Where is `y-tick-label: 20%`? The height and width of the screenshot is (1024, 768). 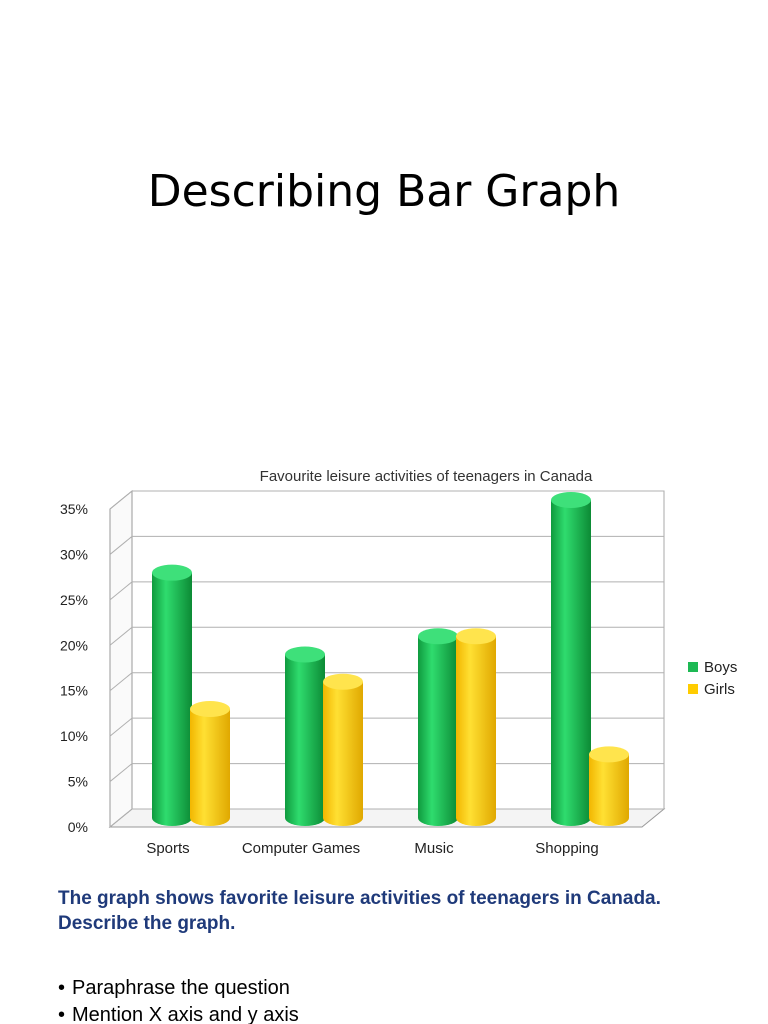 y-tick-label: 20% is located at coordinates (74, 645).